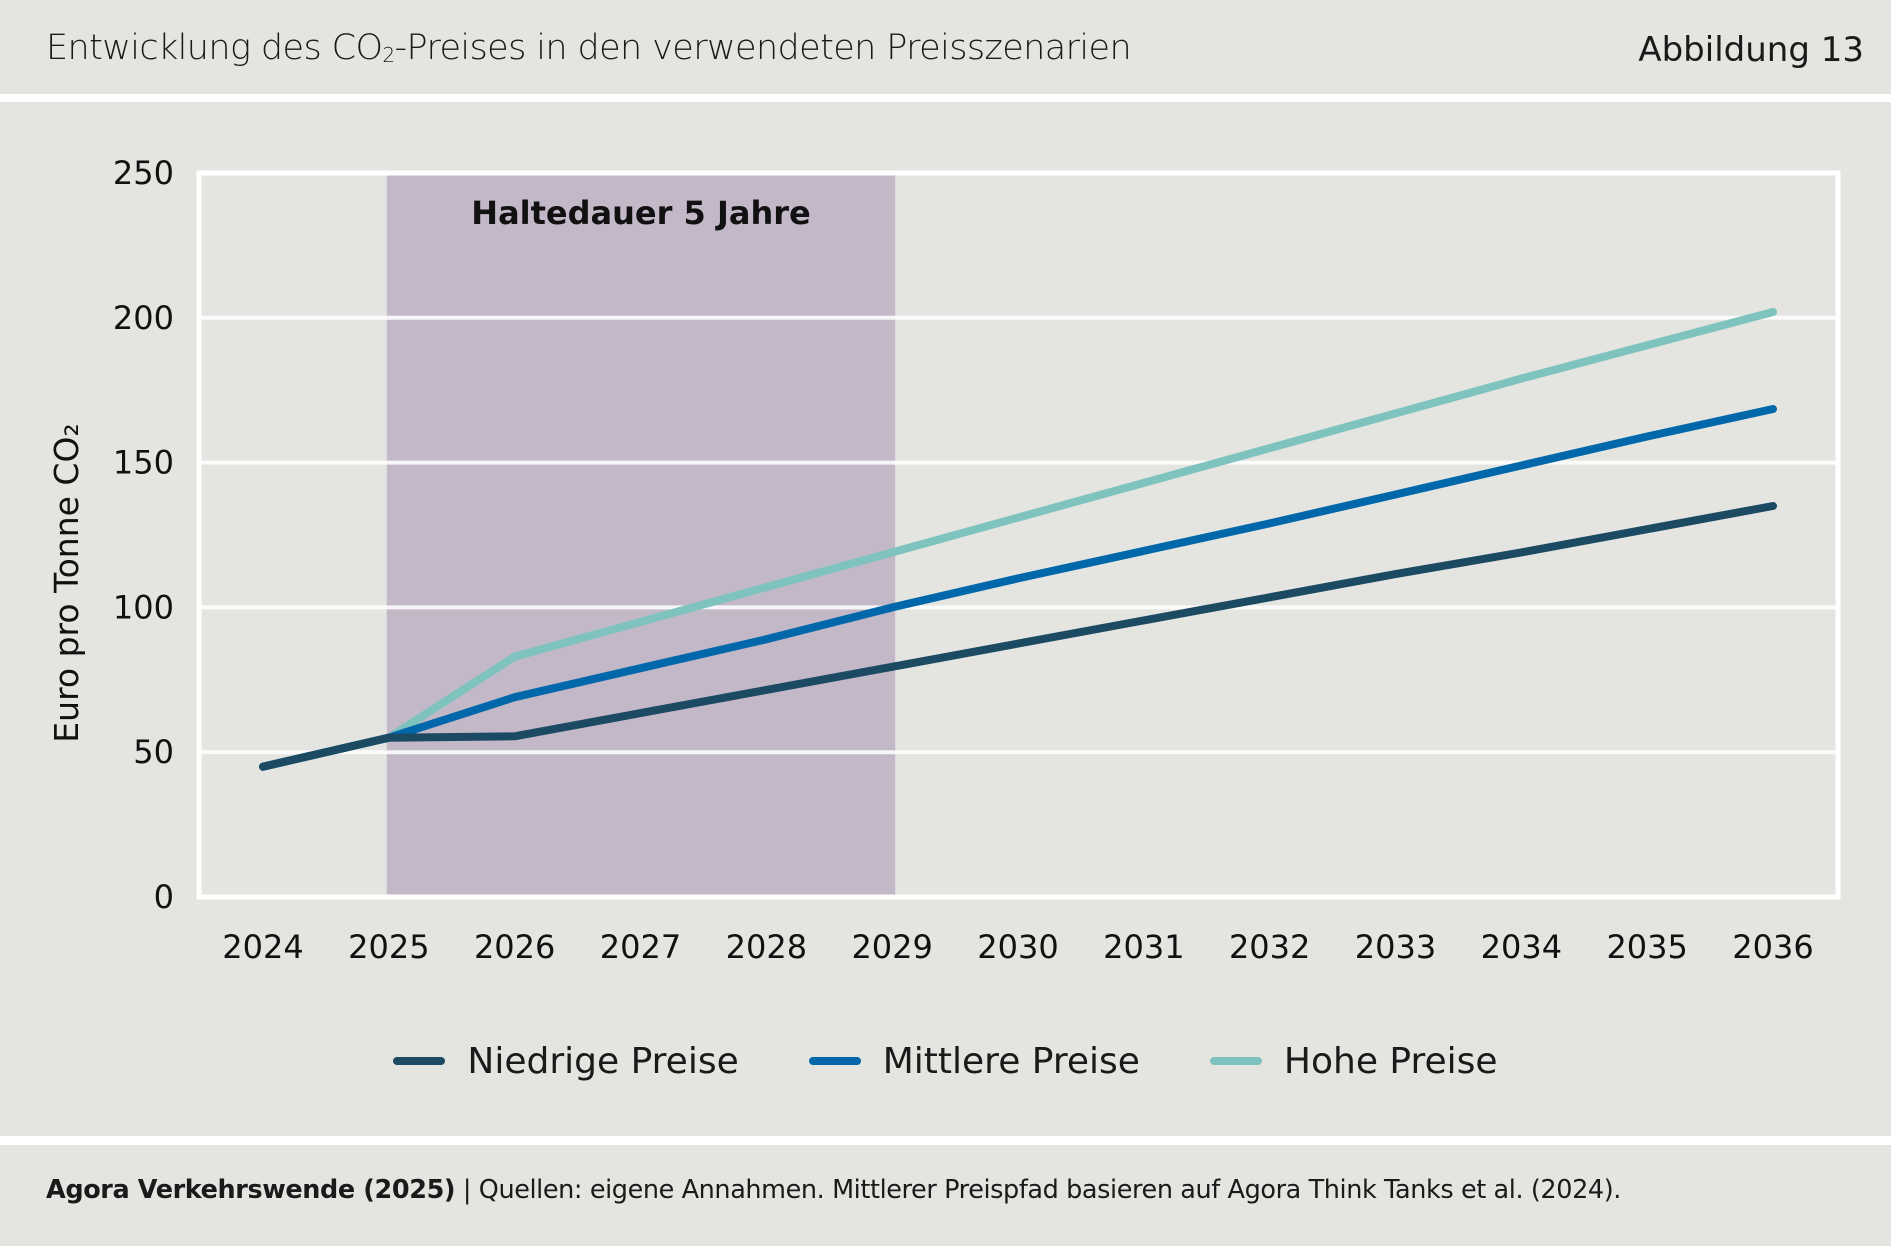 Image resolution: width=1891 pixels, height=1246 pixels. Describe the element at coordinates (1395, 947) in the screenshot. I see `x-tick-label: 2033` at that location.